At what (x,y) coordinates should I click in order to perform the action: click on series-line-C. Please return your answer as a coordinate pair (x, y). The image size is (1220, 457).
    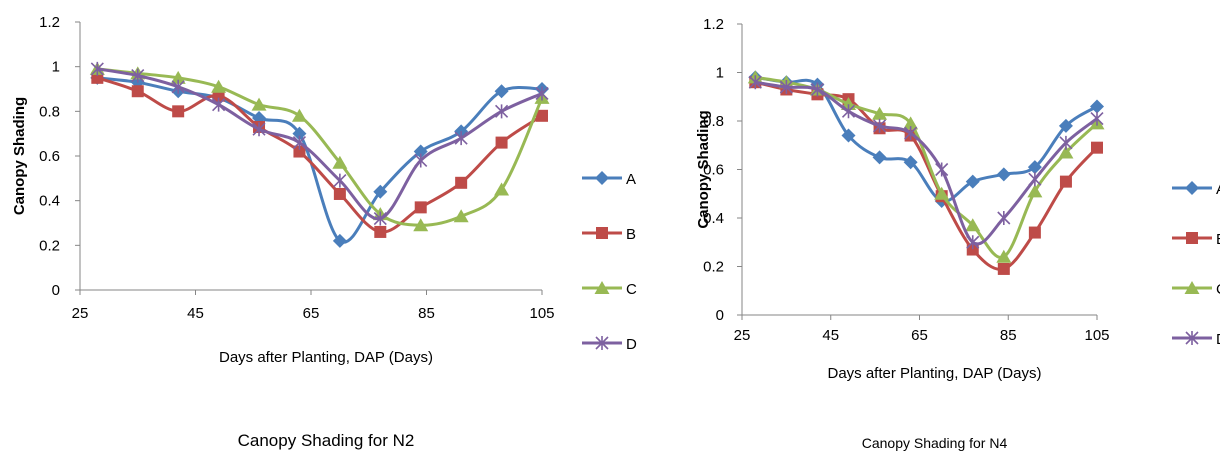
    Looking at the image, I should click on (320, 147).